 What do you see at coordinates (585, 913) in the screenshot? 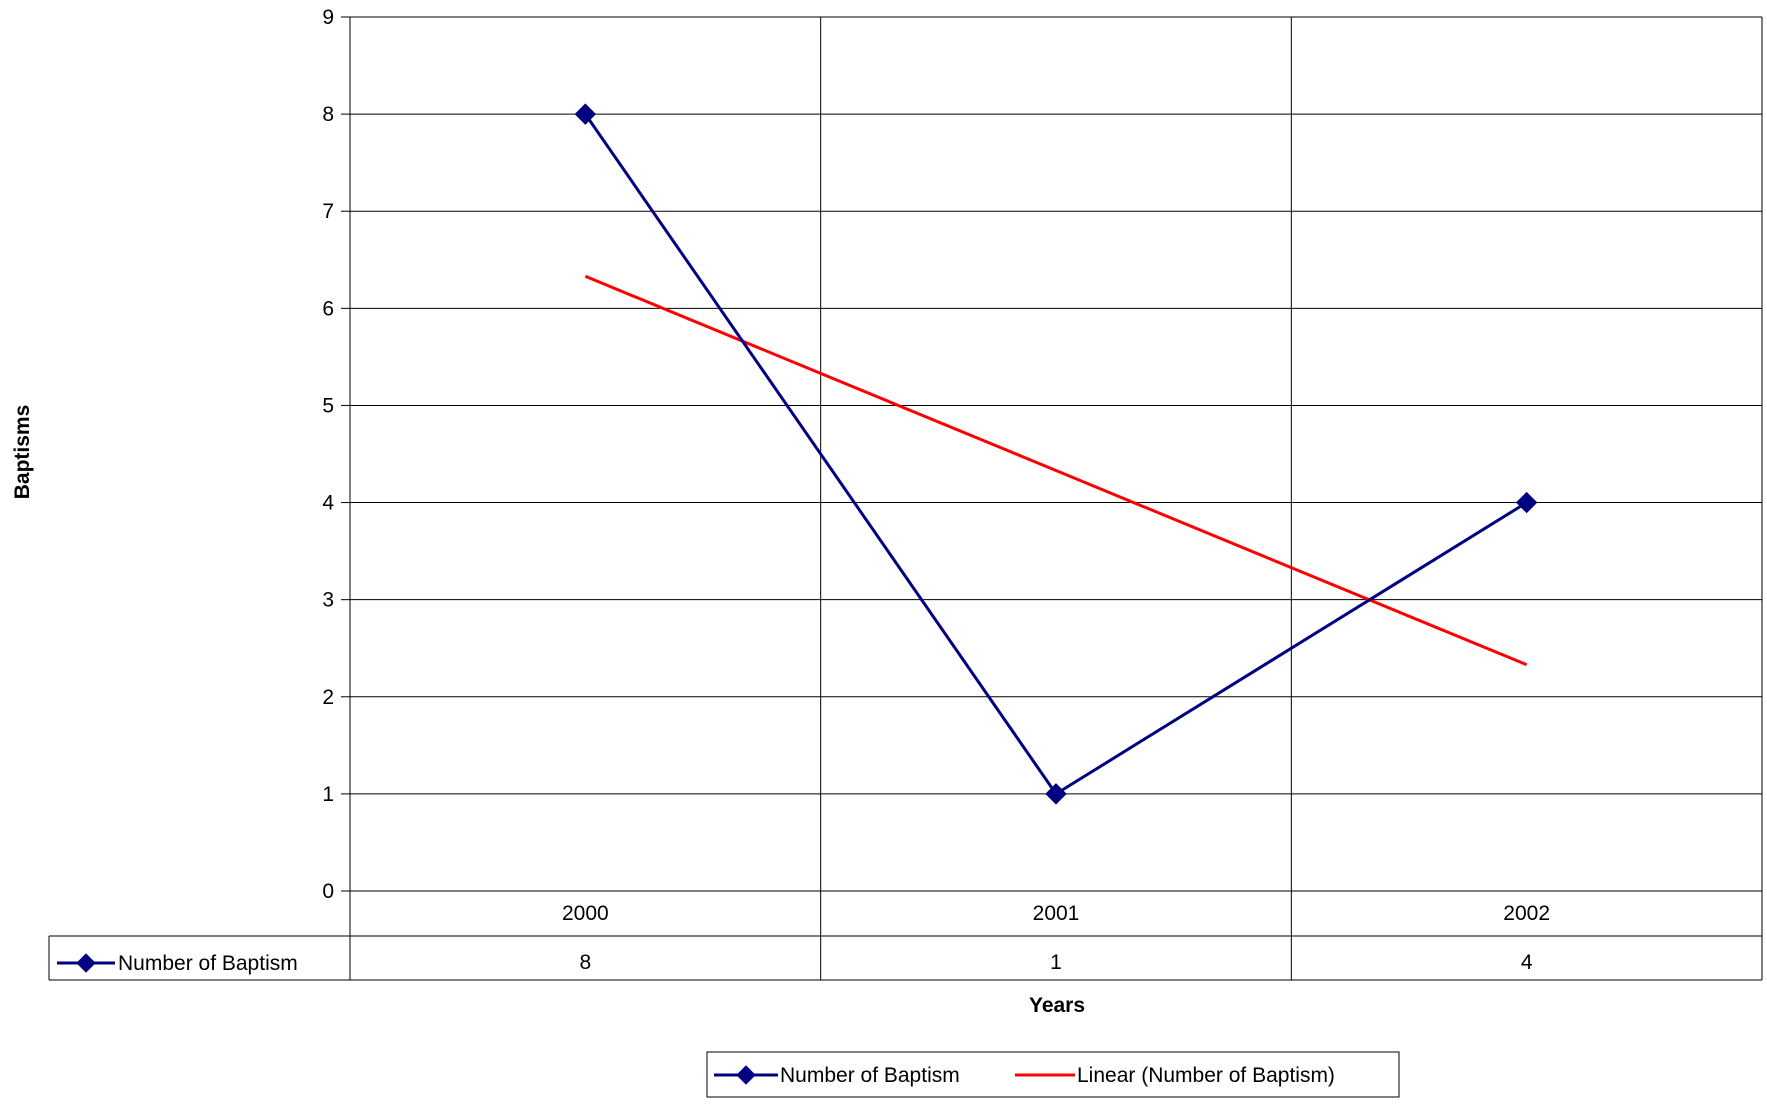
I see `x-tick-label: 2000` at bounding box center [585, 913].